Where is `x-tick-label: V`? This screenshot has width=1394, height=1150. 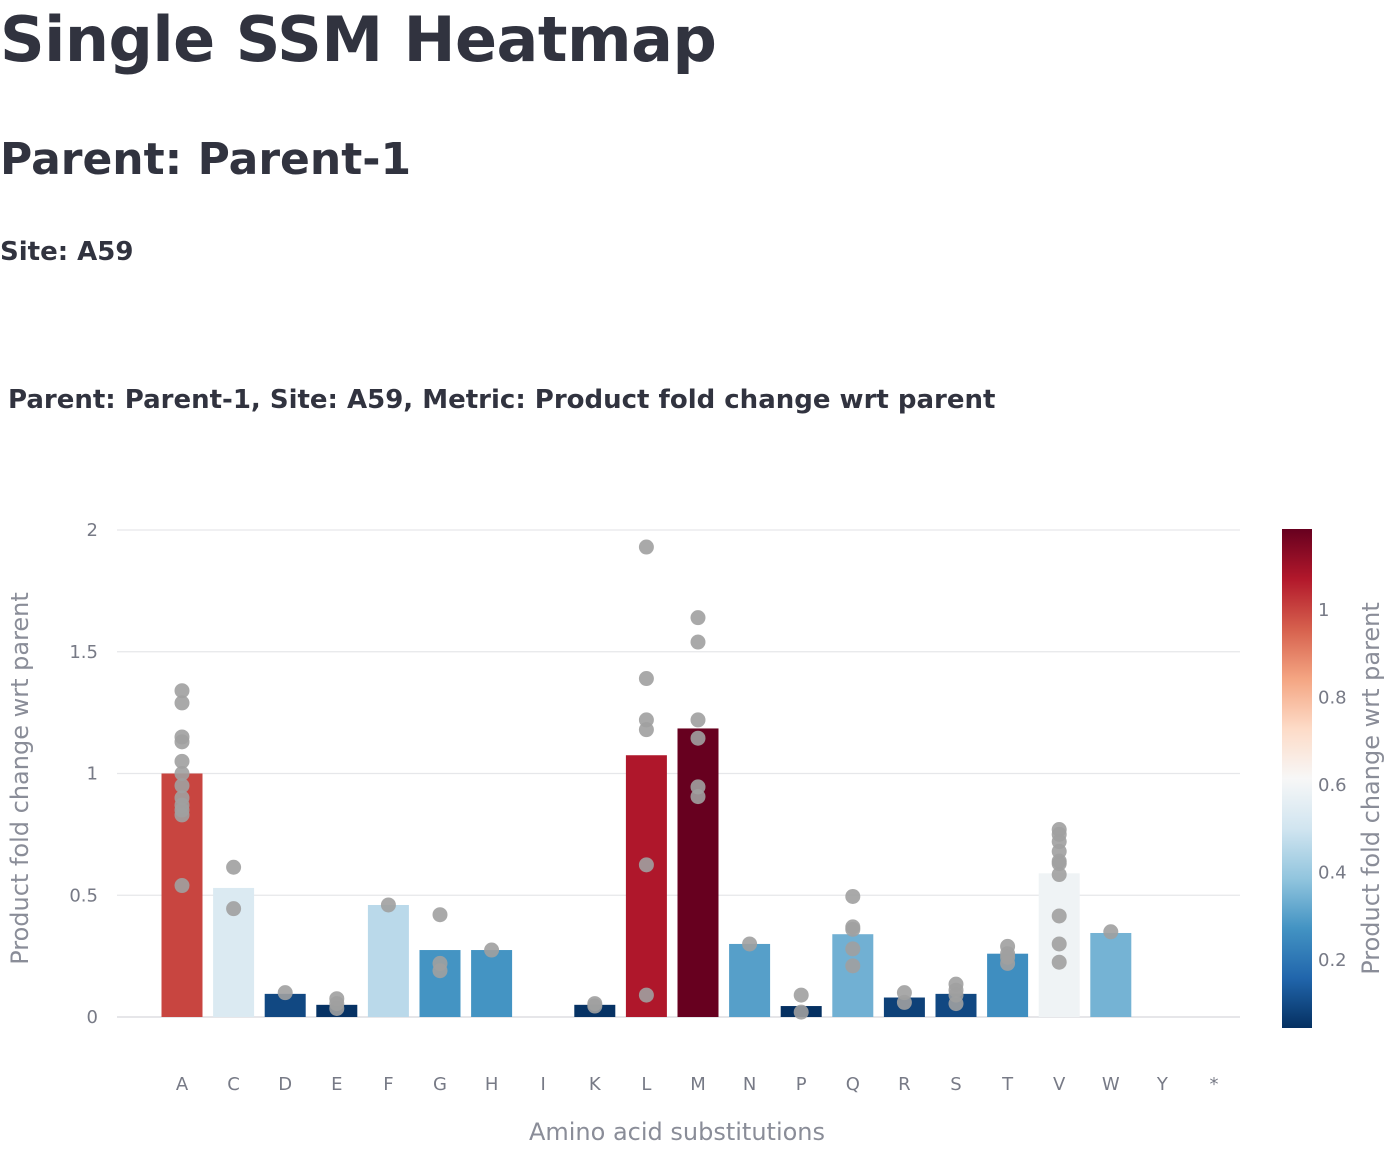
x-tick-label: V is located at coordinates (1059, 1084).